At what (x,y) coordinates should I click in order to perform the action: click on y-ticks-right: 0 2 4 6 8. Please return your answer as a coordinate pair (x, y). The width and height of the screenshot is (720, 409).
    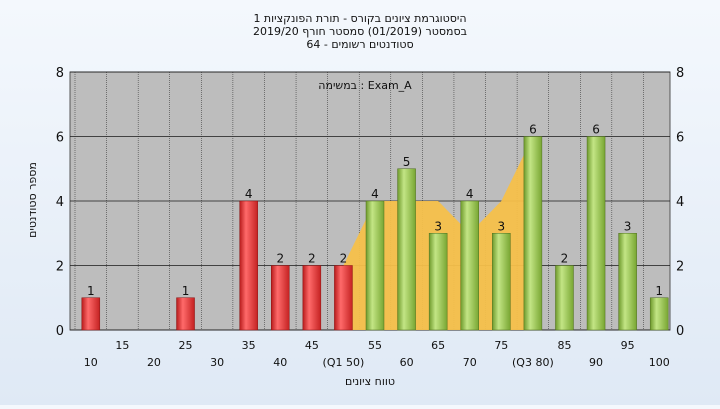
    Looking at the image, I should click on (680, 202).